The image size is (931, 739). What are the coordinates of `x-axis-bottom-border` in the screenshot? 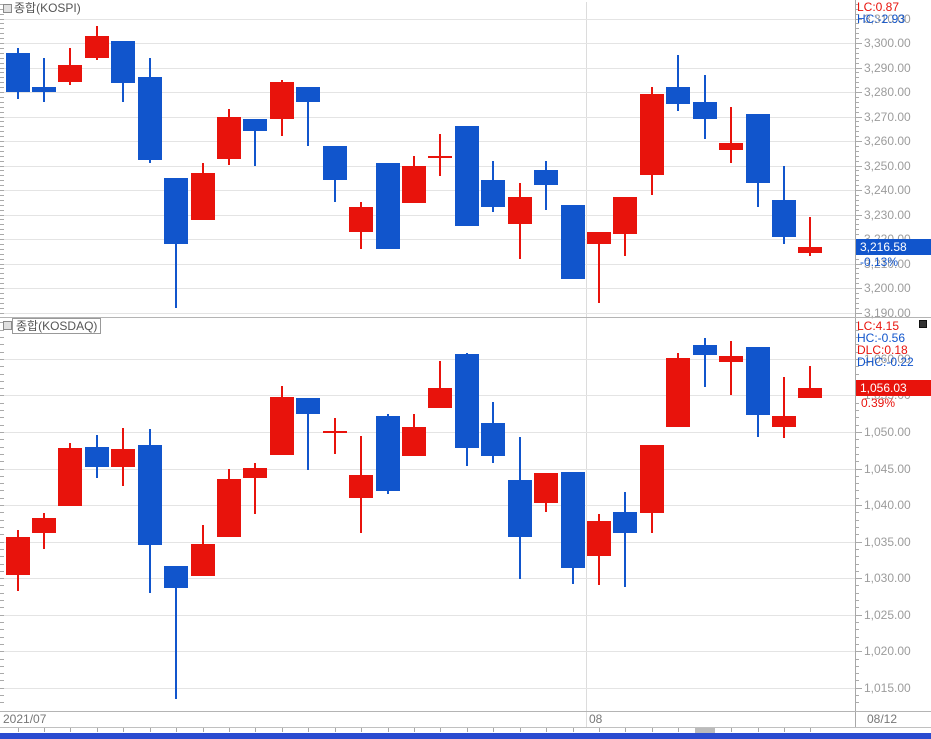 It's located at (465, 727).